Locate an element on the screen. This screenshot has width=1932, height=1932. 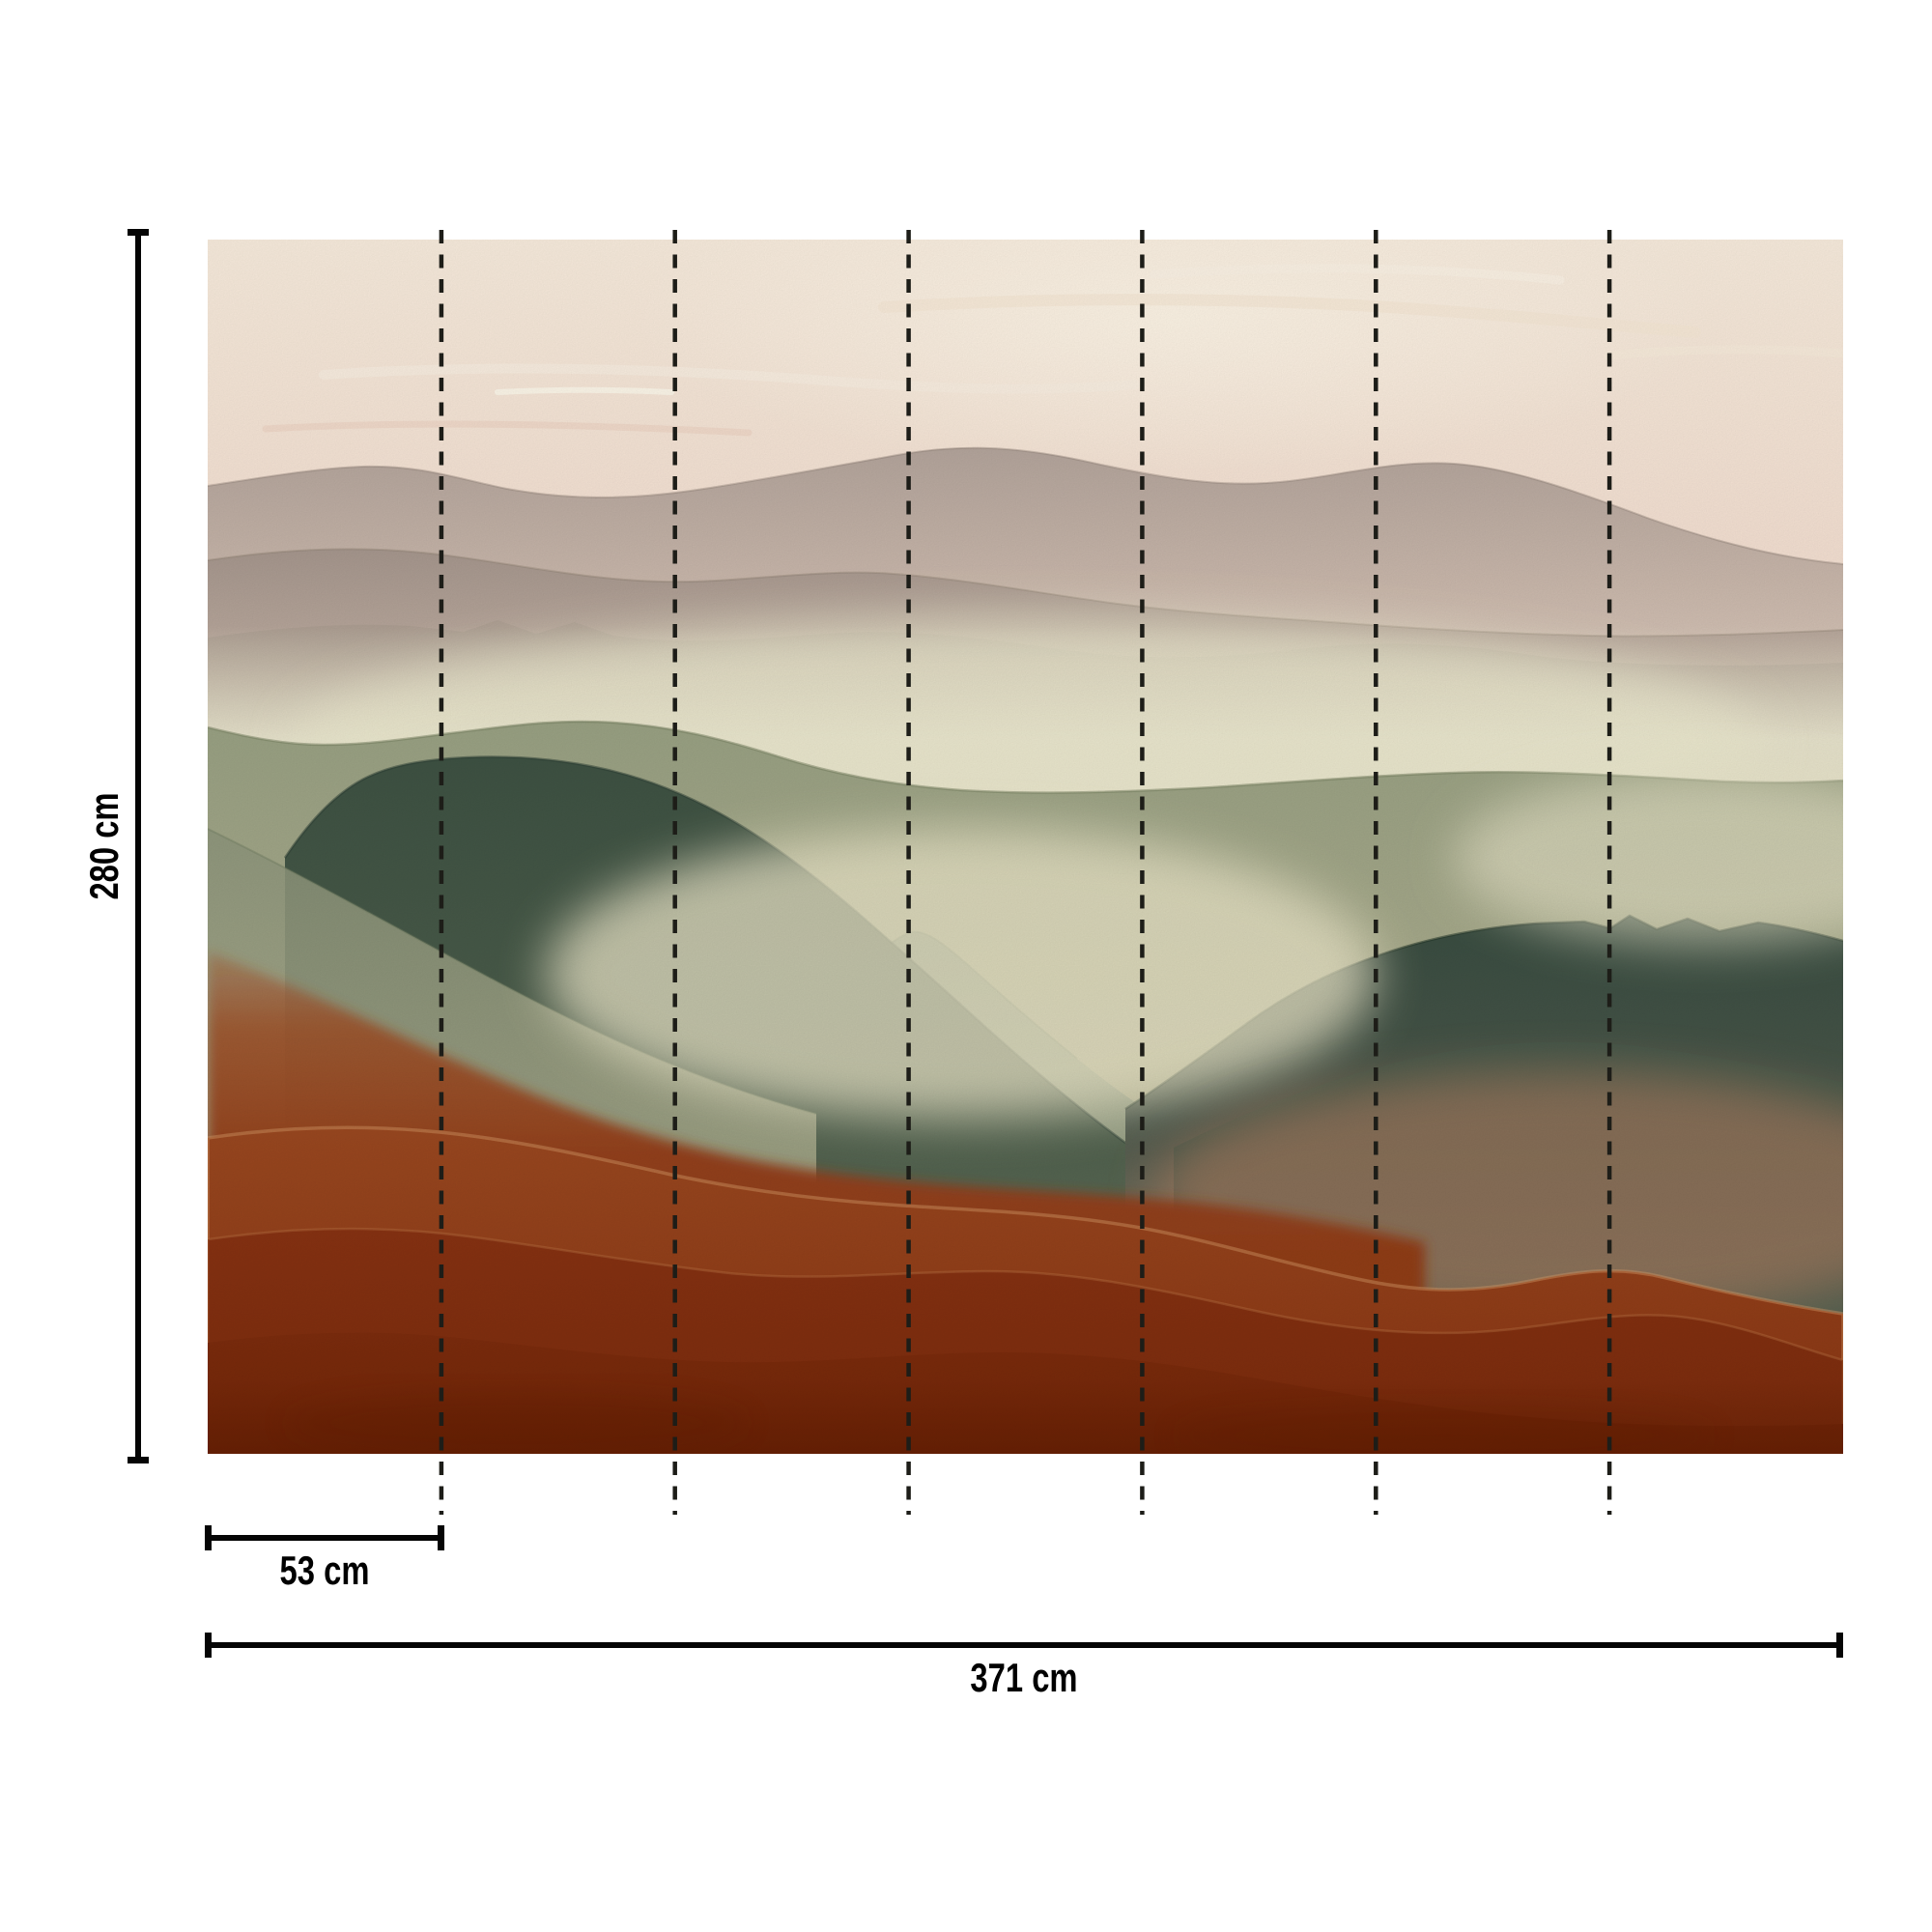
total-width-cap-left is located at coordinates (208, 1645).